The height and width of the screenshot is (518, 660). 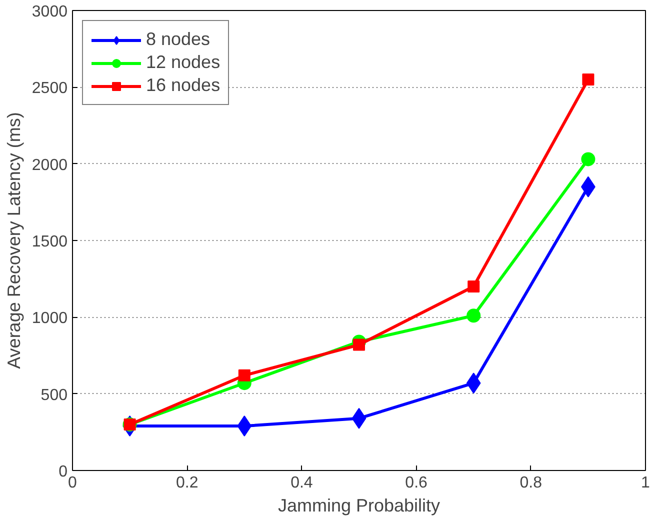 What do you see at coordinates (50, 12) in the screenshot?
I see `y-tick-label: 3000` at bounding box center [50, 12].